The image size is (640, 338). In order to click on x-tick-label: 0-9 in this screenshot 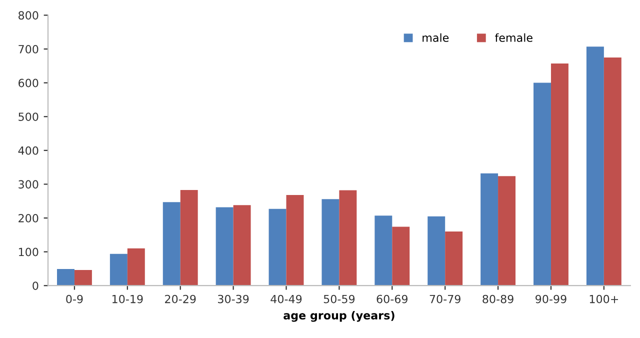, I will do `click(74, 299)`.